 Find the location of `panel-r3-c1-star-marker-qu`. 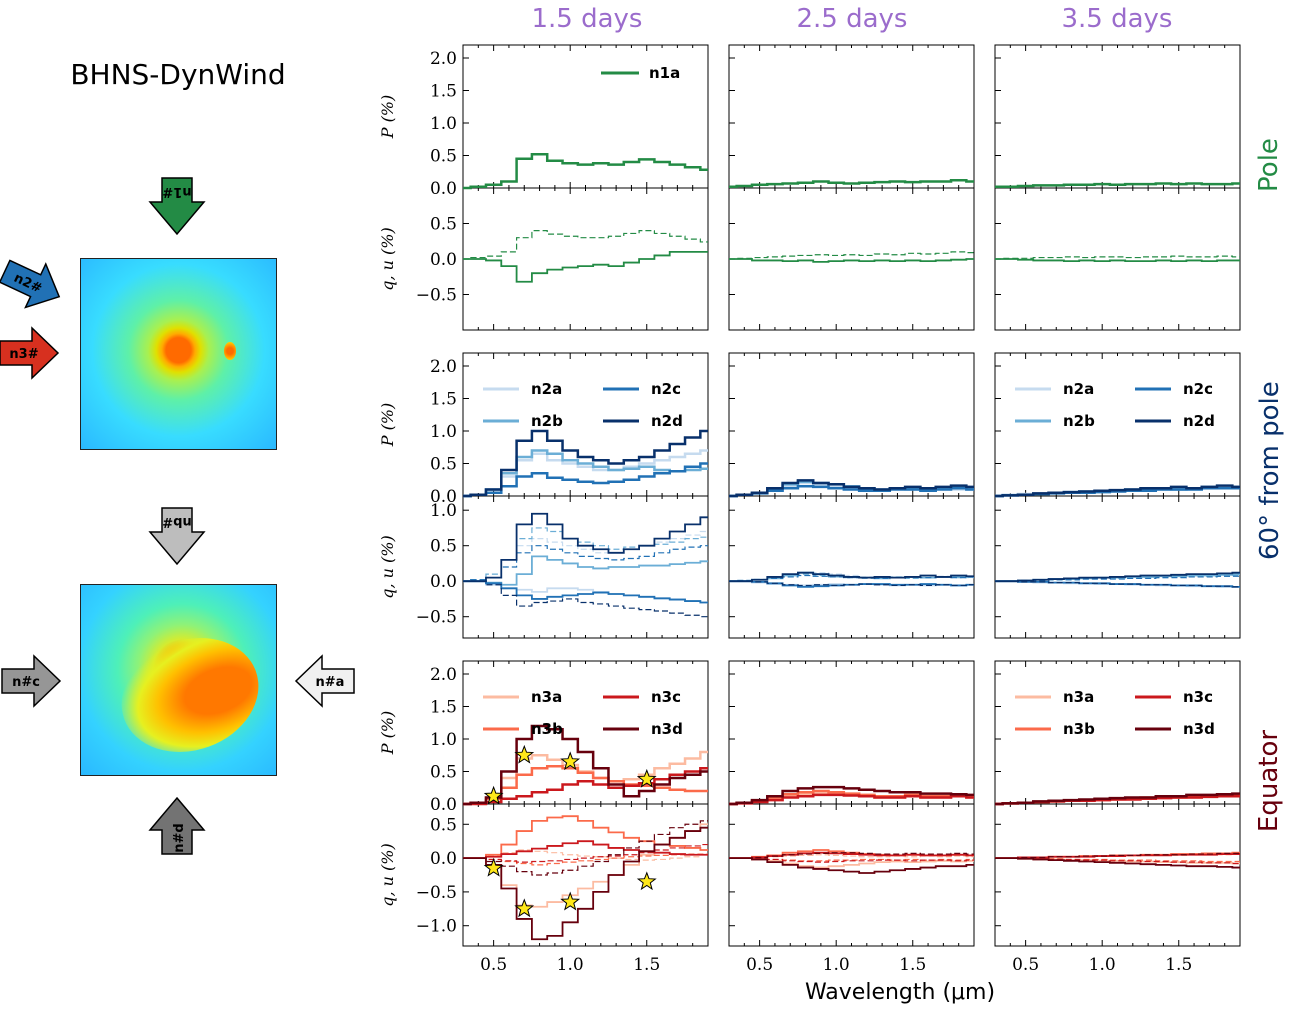

panel-r3-c1-star-marker-qu is located at coordinates (646, 881).